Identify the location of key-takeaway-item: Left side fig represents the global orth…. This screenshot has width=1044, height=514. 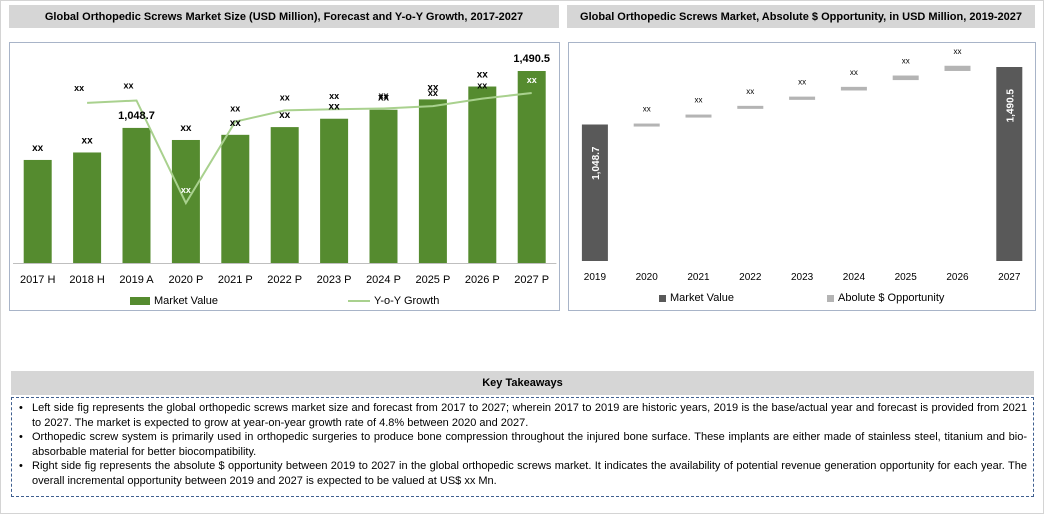
(523, 415).